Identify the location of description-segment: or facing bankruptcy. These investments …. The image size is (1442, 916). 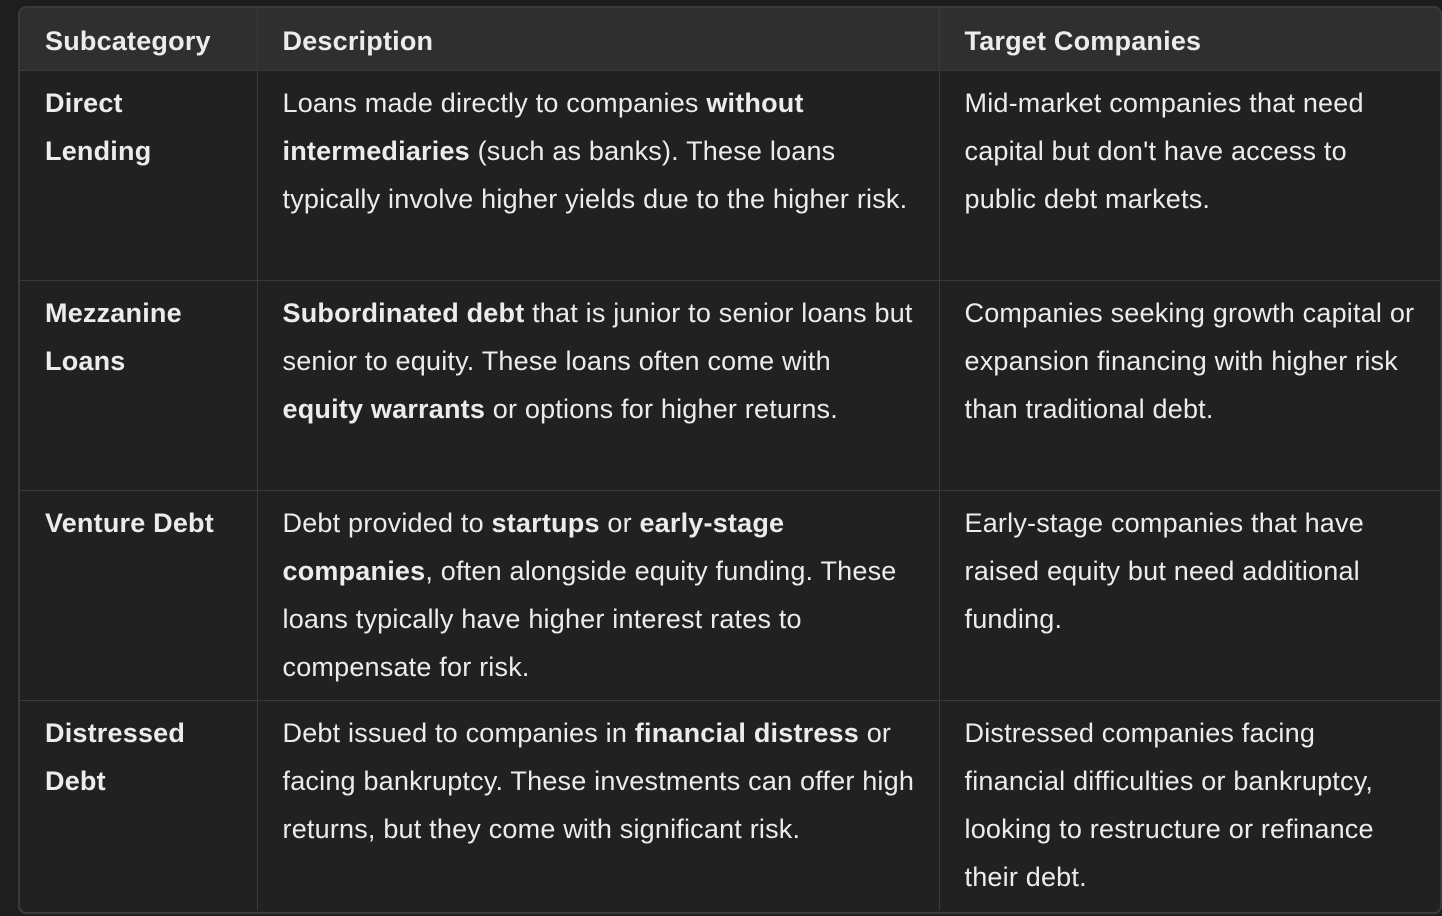
(598, 780).